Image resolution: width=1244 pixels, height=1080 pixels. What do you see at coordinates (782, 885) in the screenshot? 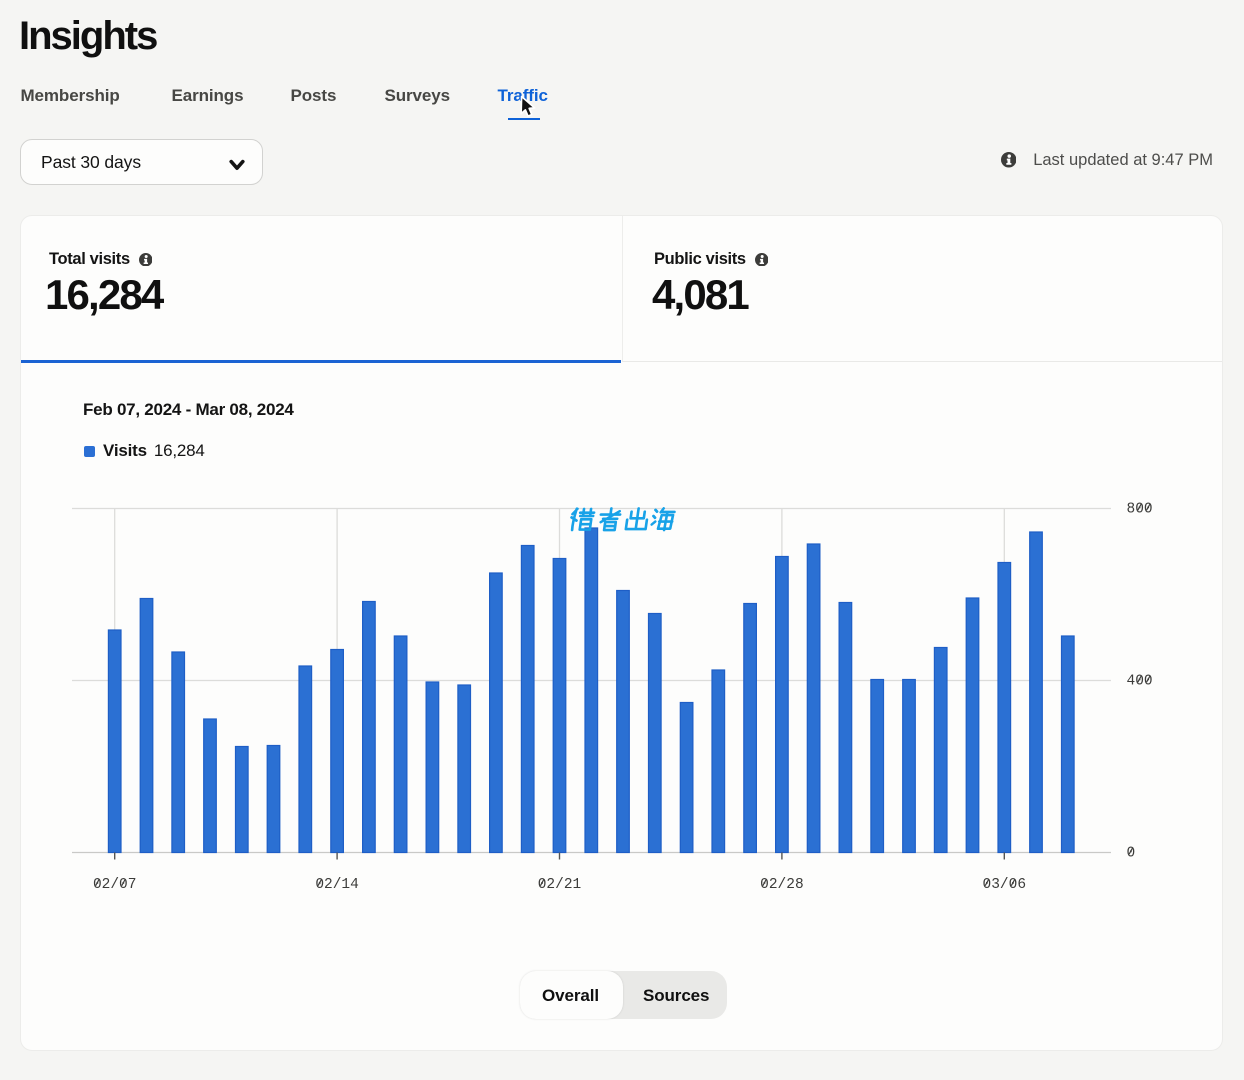
I see `svg-text: 02/28` at bounding box center [782, 885].